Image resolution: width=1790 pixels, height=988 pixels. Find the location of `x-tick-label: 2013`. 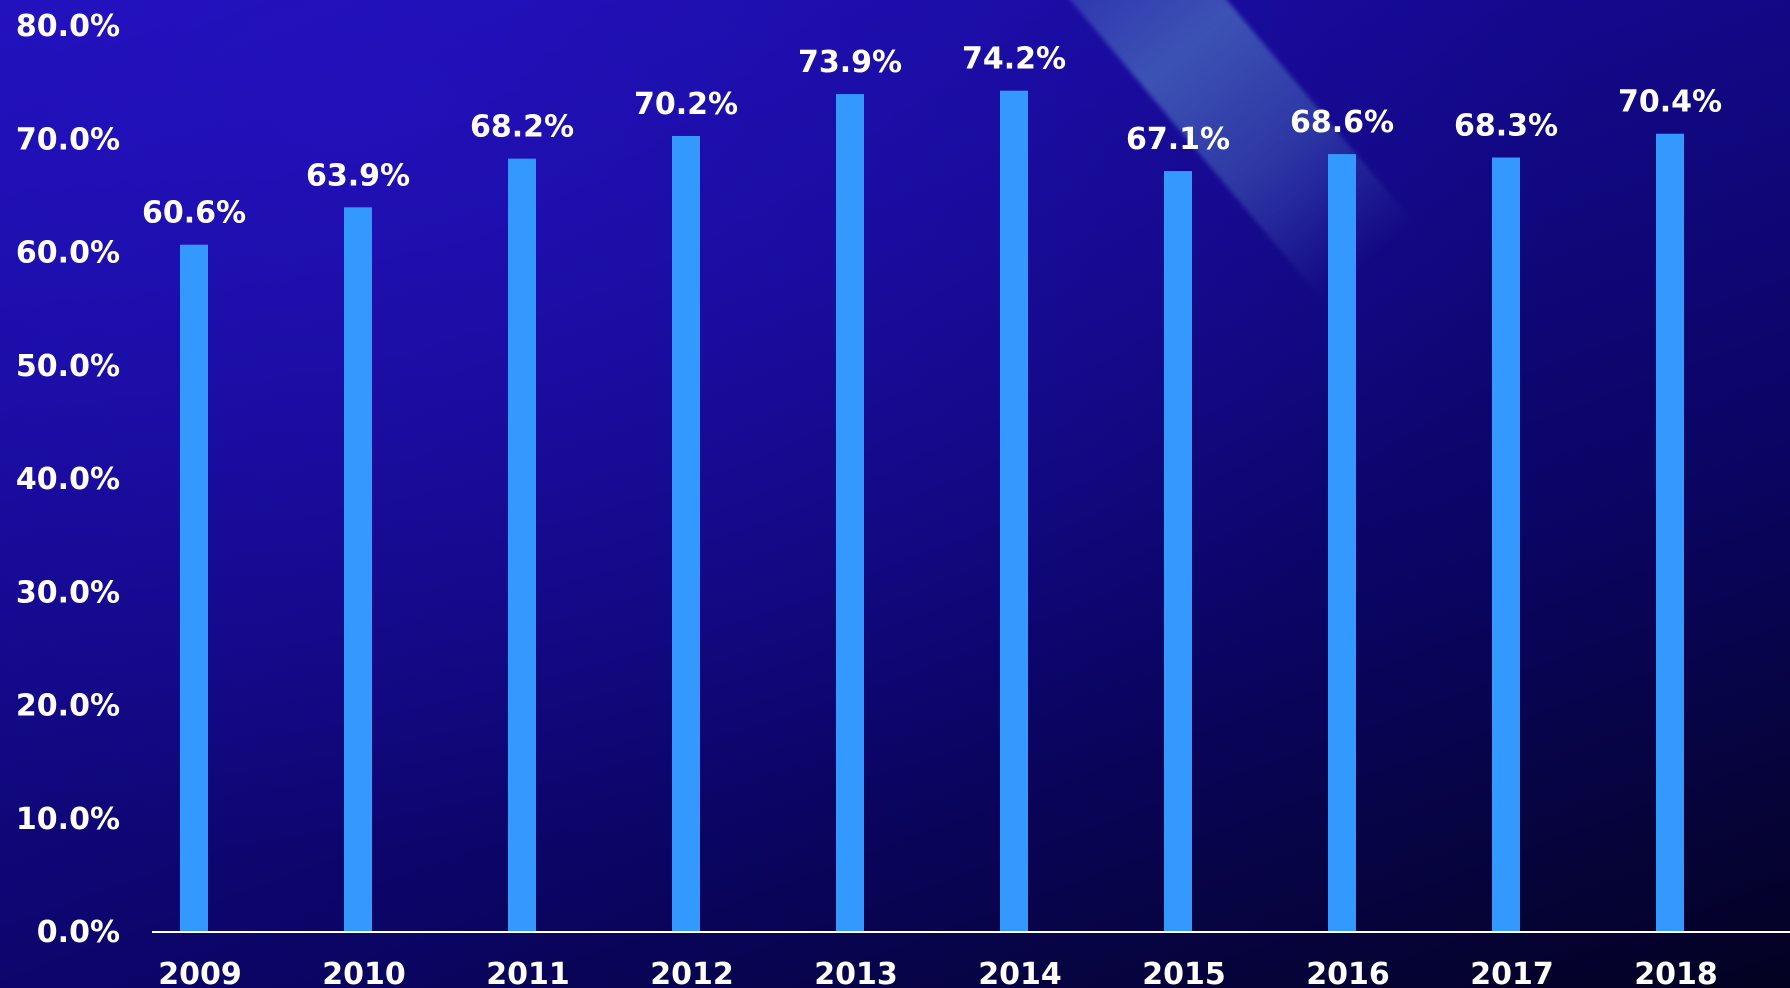

x-tick-label: 2013 is located at coordinates (856, 972).